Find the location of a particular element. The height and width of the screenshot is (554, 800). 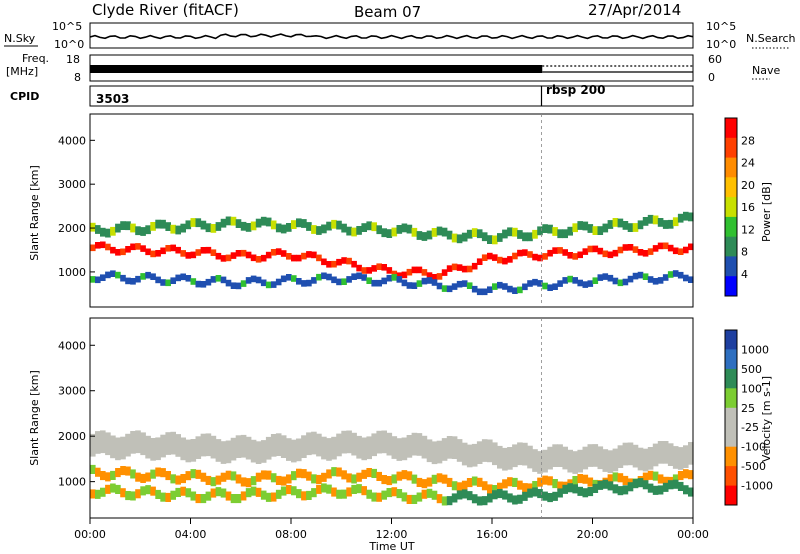

nsky-tick-high-right: 10^5 is located at coordinates (721, 26).